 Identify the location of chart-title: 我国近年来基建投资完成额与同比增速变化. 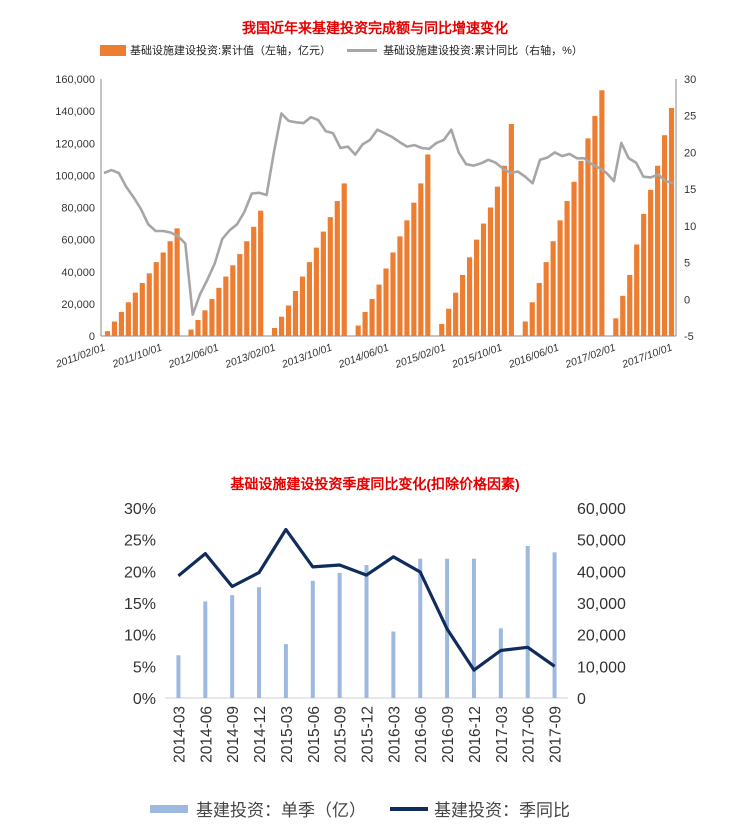
(375, 28).